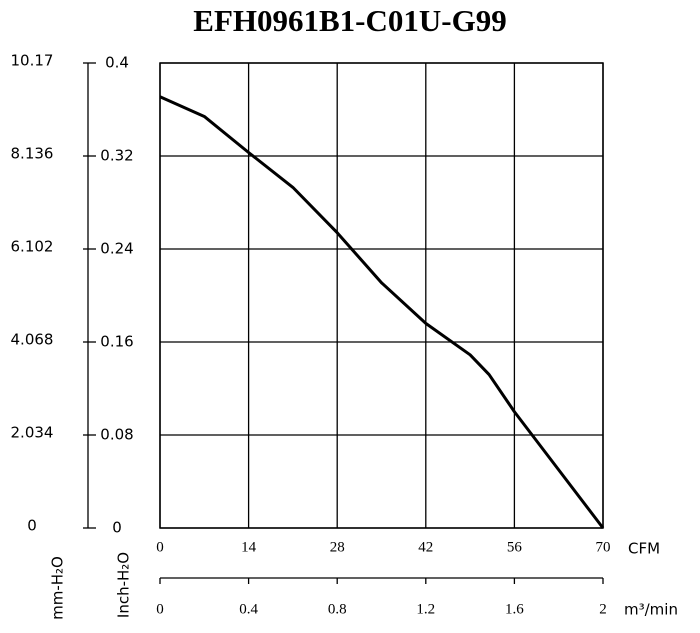 This screenshot has height=633, width=700. I want to click on y-tick-label: 0, so click(117, 528).